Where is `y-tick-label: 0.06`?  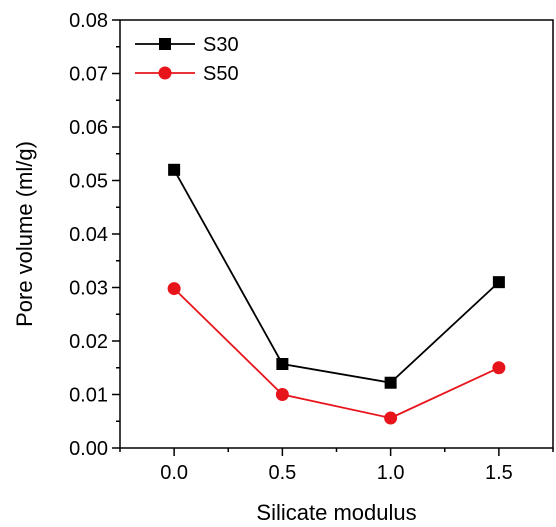
y-tick-label: 0.06 is located at coordinates (88, 128).